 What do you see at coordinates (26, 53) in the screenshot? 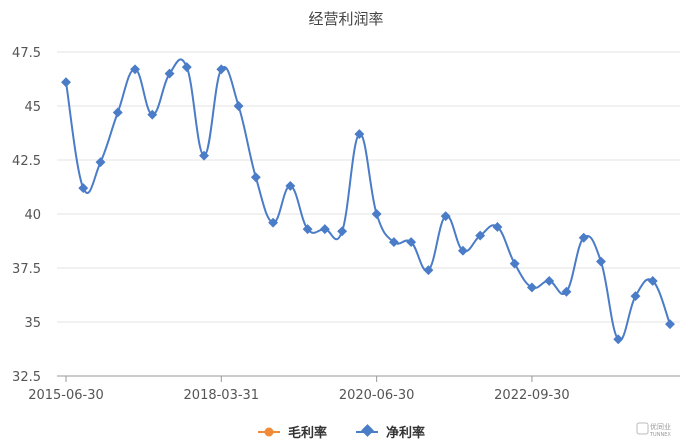
I see `y-tick-label: 47.5` at bounding box center [26, 53].